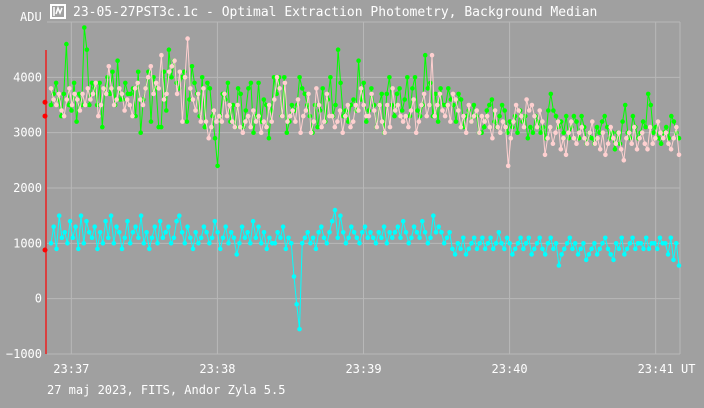  I want to click on cursor-marker, so click(45, 102).